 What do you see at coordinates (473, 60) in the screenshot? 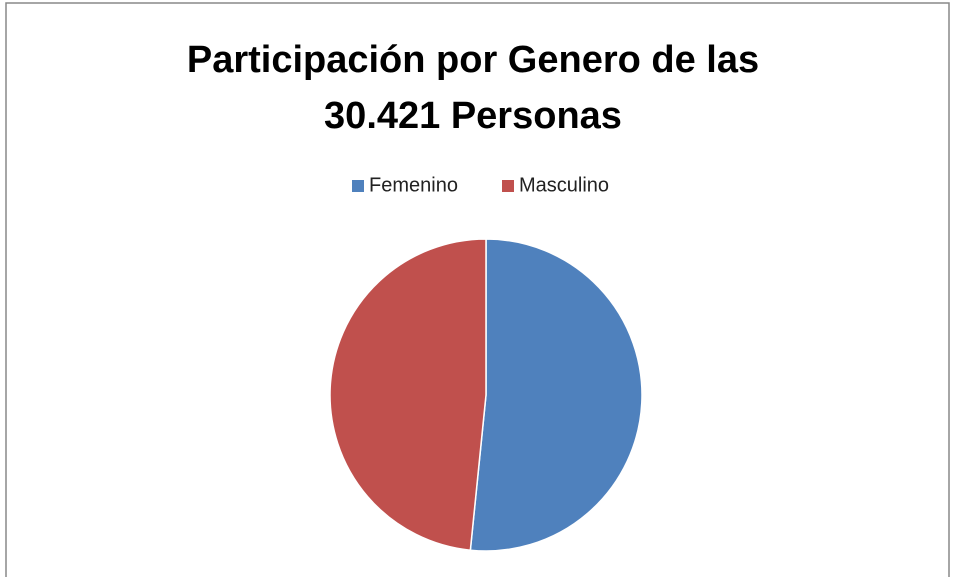
I see `chart-title-line: Participación por Genero de las` at bounding box center [473, 60].